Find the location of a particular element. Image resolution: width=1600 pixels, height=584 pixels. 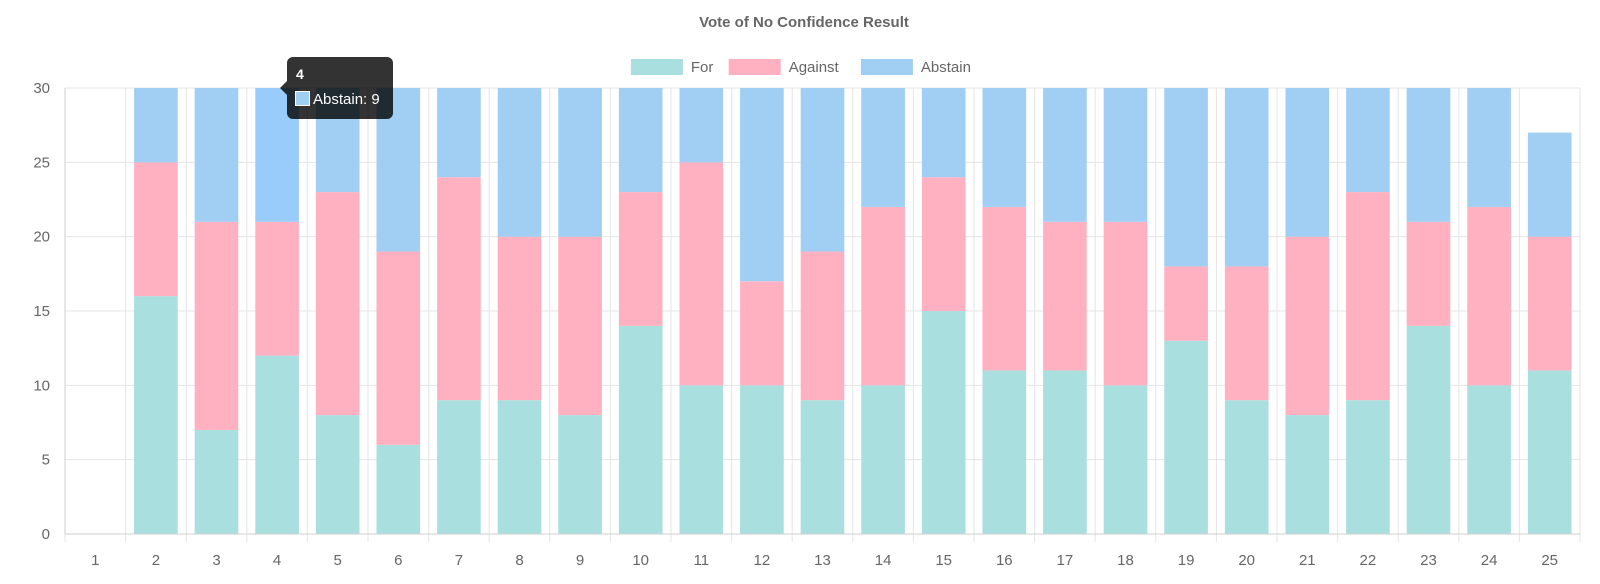

legend-item-abstain: Abstain is located at coordinates (915, 67).